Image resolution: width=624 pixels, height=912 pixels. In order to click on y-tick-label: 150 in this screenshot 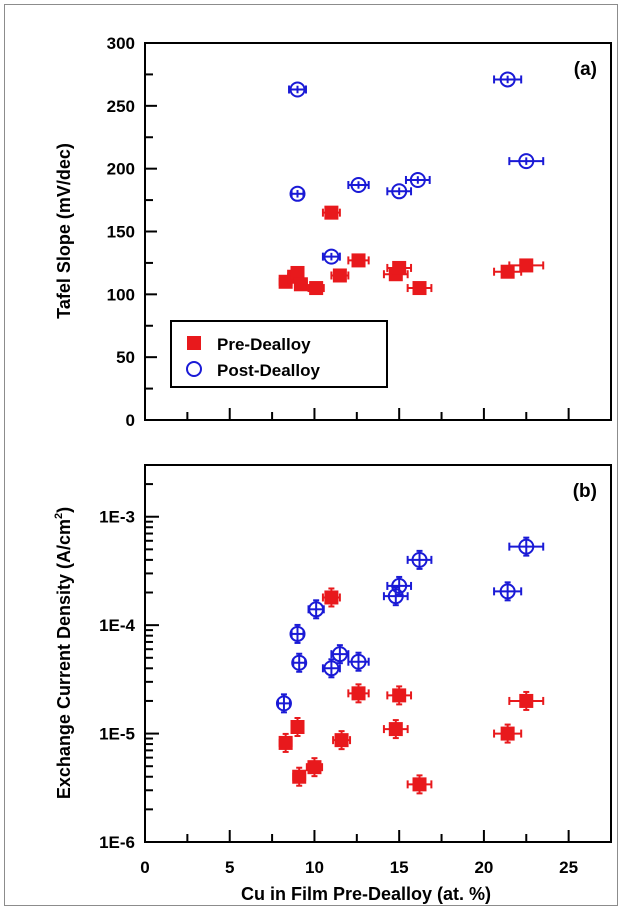, I will do `click(121, 232)`.